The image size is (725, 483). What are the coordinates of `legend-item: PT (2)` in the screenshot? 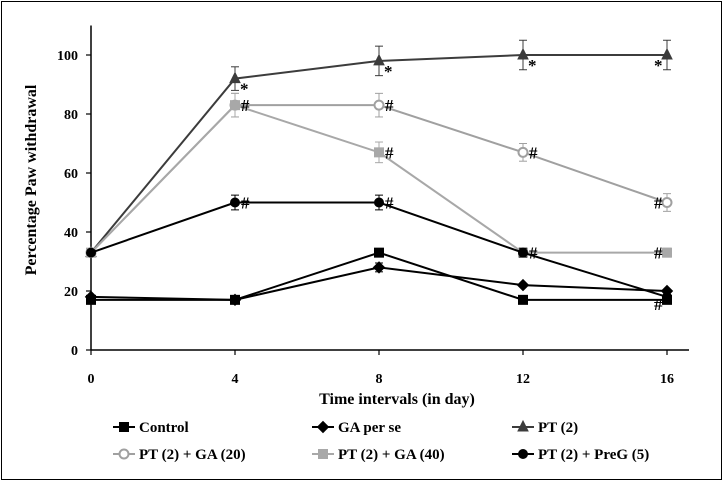 It's located at (545, 427).